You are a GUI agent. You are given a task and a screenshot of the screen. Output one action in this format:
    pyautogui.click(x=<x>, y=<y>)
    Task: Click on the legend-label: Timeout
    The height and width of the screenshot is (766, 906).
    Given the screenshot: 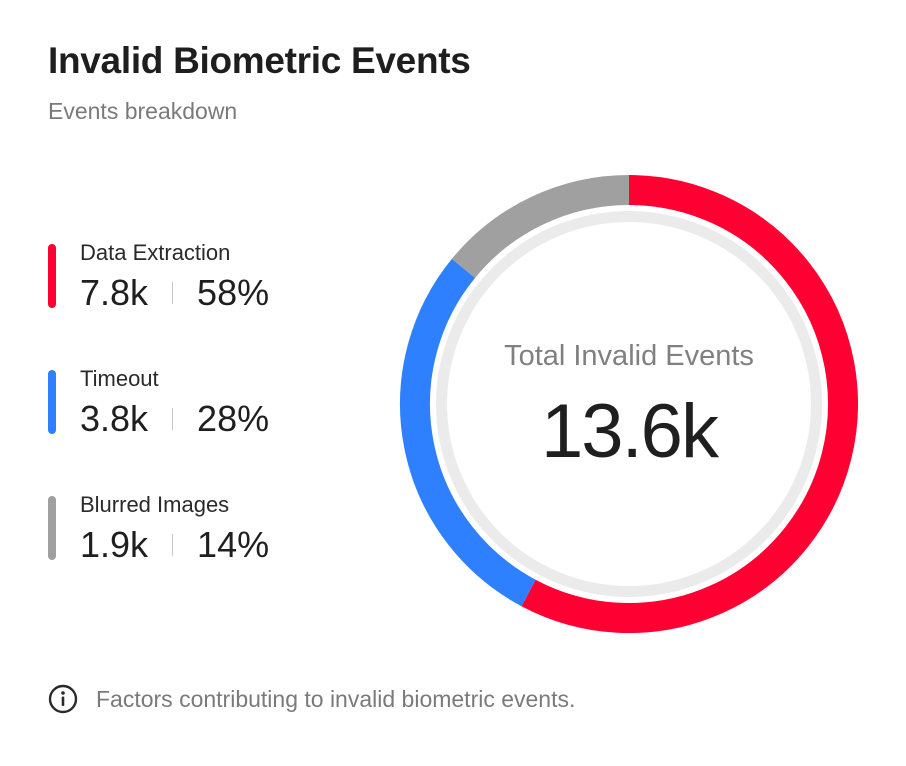 What is the action you would take?
    pyautogui.click(x=119, y=378)
    